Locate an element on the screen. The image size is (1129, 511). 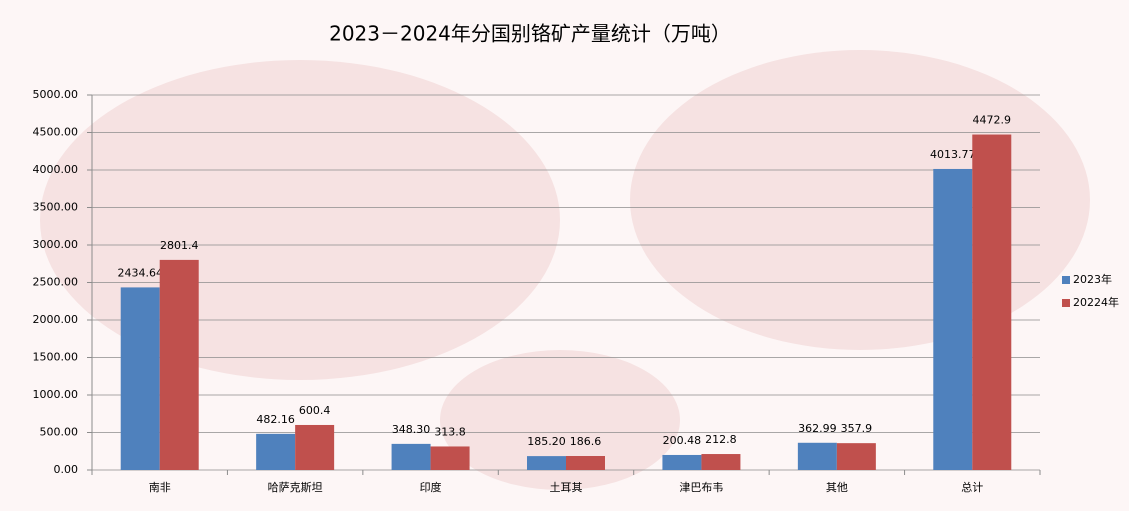
x-tick-label: 土耳其 is located at coordinates (566, 487).